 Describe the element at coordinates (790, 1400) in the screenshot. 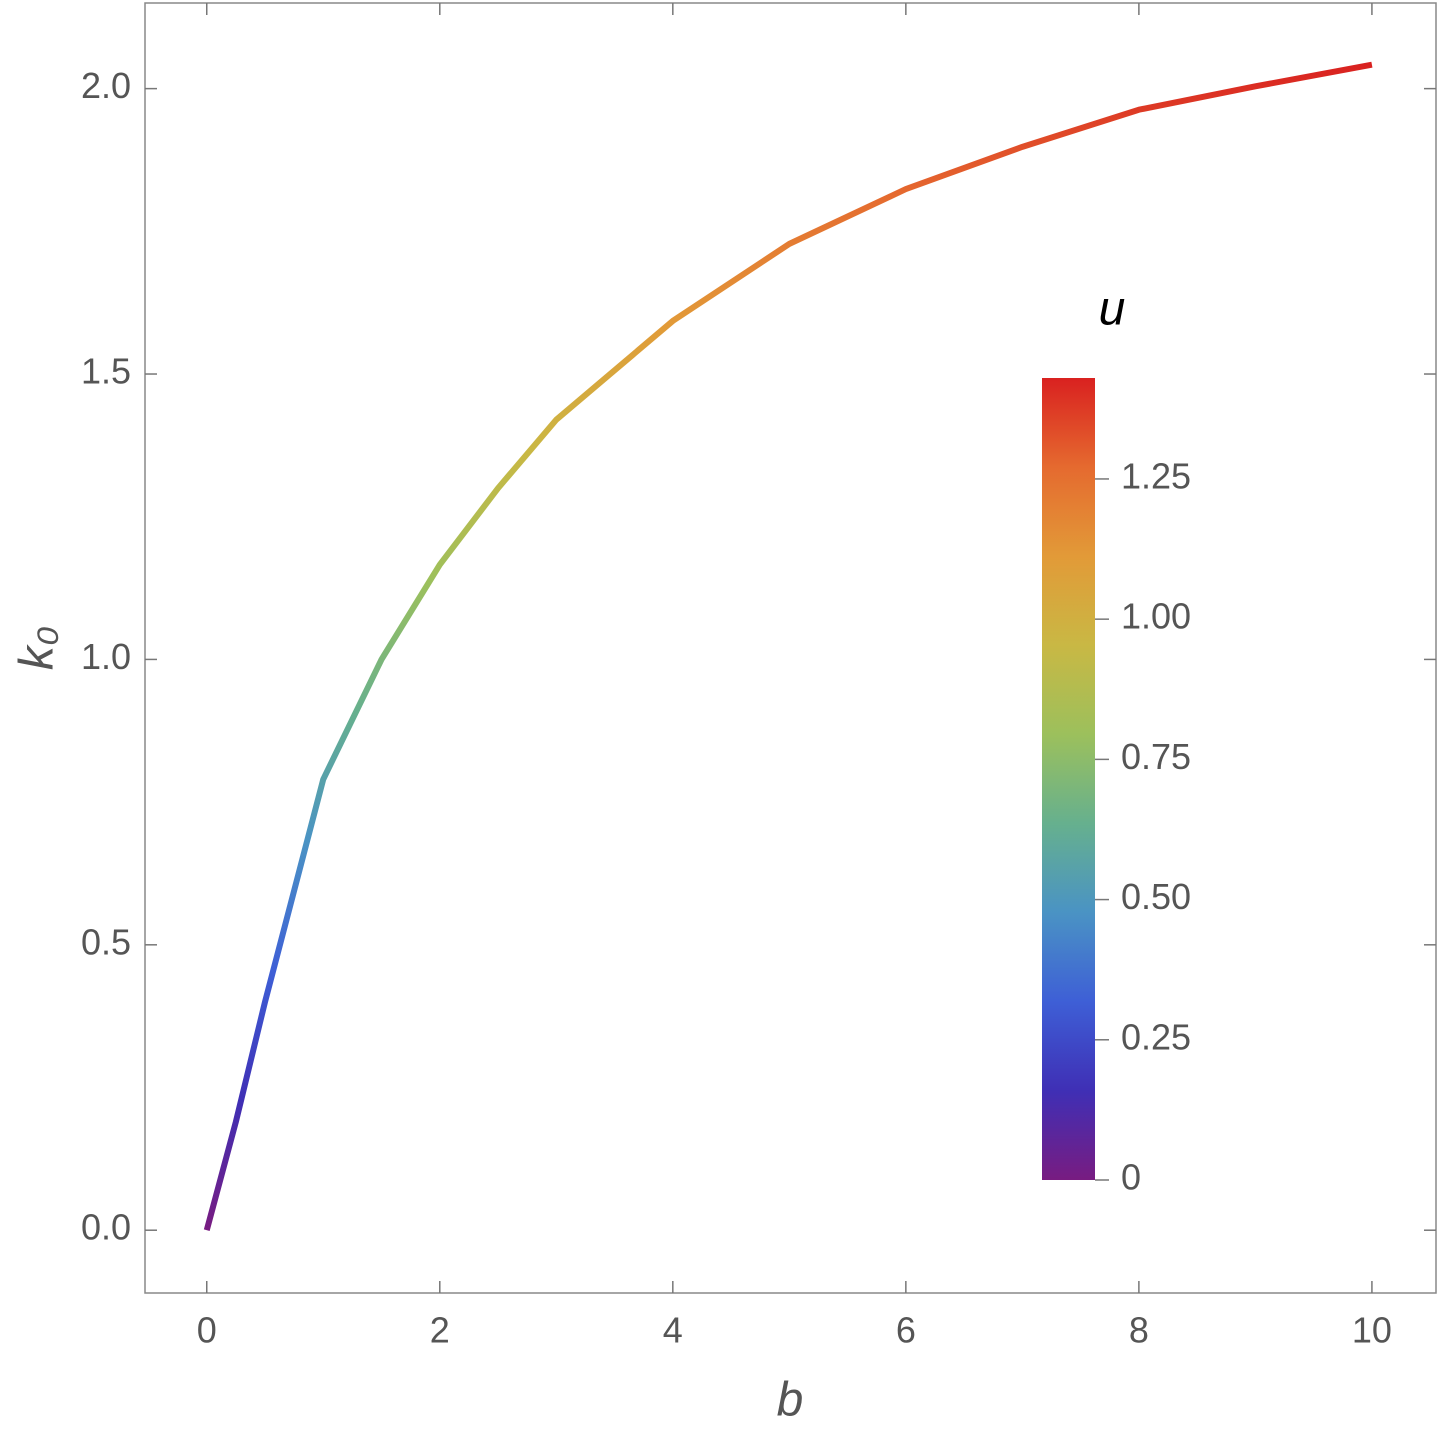

I see `x-axis-label: b` at that location.